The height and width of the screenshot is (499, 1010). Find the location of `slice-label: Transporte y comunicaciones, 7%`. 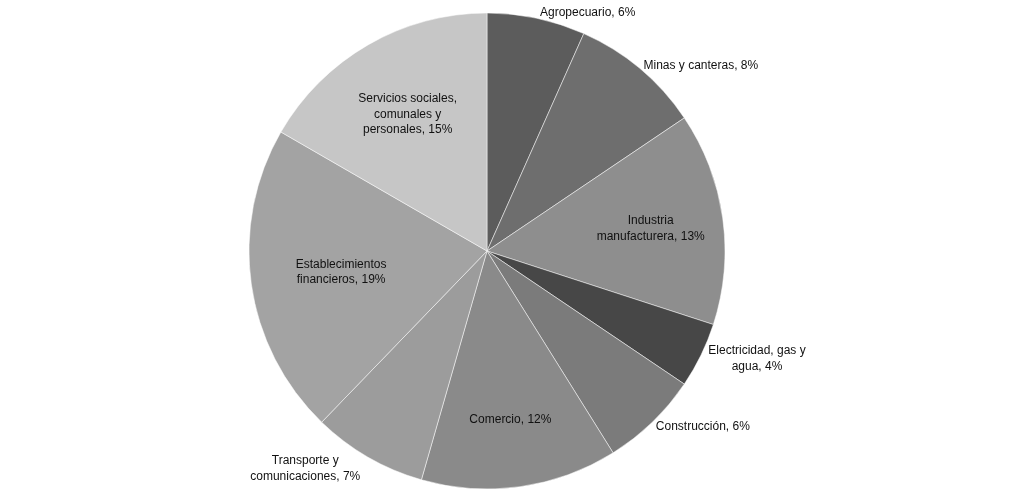

slice-label: Transporte y comunicaciones, 7% is located at coordinates (305, 468).